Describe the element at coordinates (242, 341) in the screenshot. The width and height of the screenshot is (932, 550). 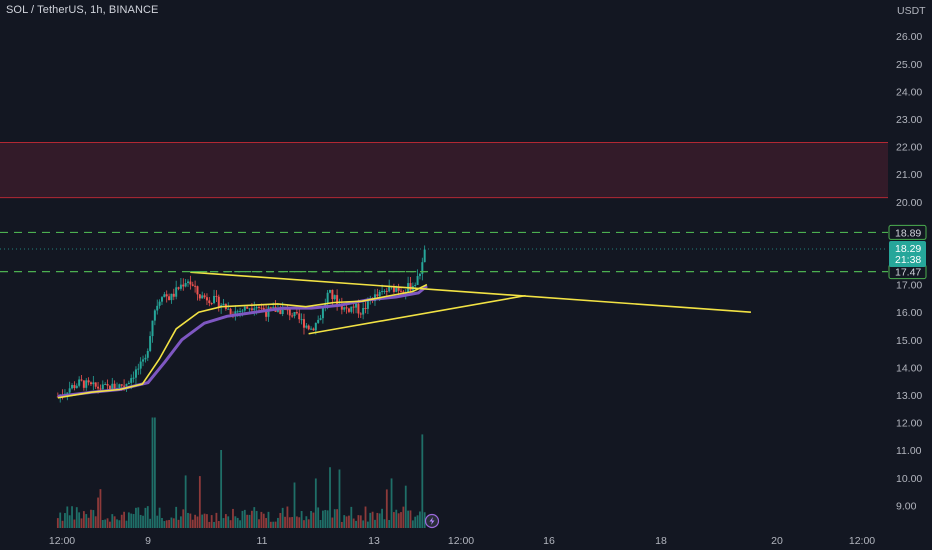
I see `ma-slow-line` at that location.